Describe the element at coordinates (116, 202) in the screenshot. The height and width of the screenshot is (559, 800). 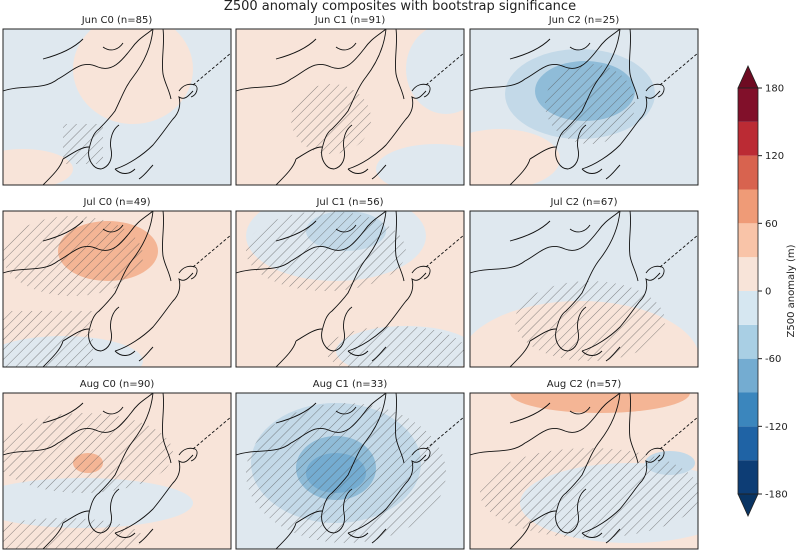
I see `panel-title: Jul C0 (n=49)` at that location.